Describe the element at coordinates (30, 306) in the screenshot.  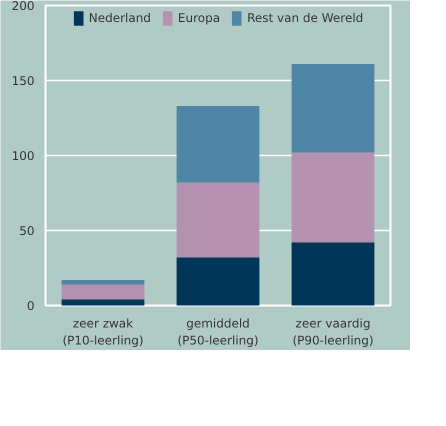
I see `y-tick-label: 0` at that location.